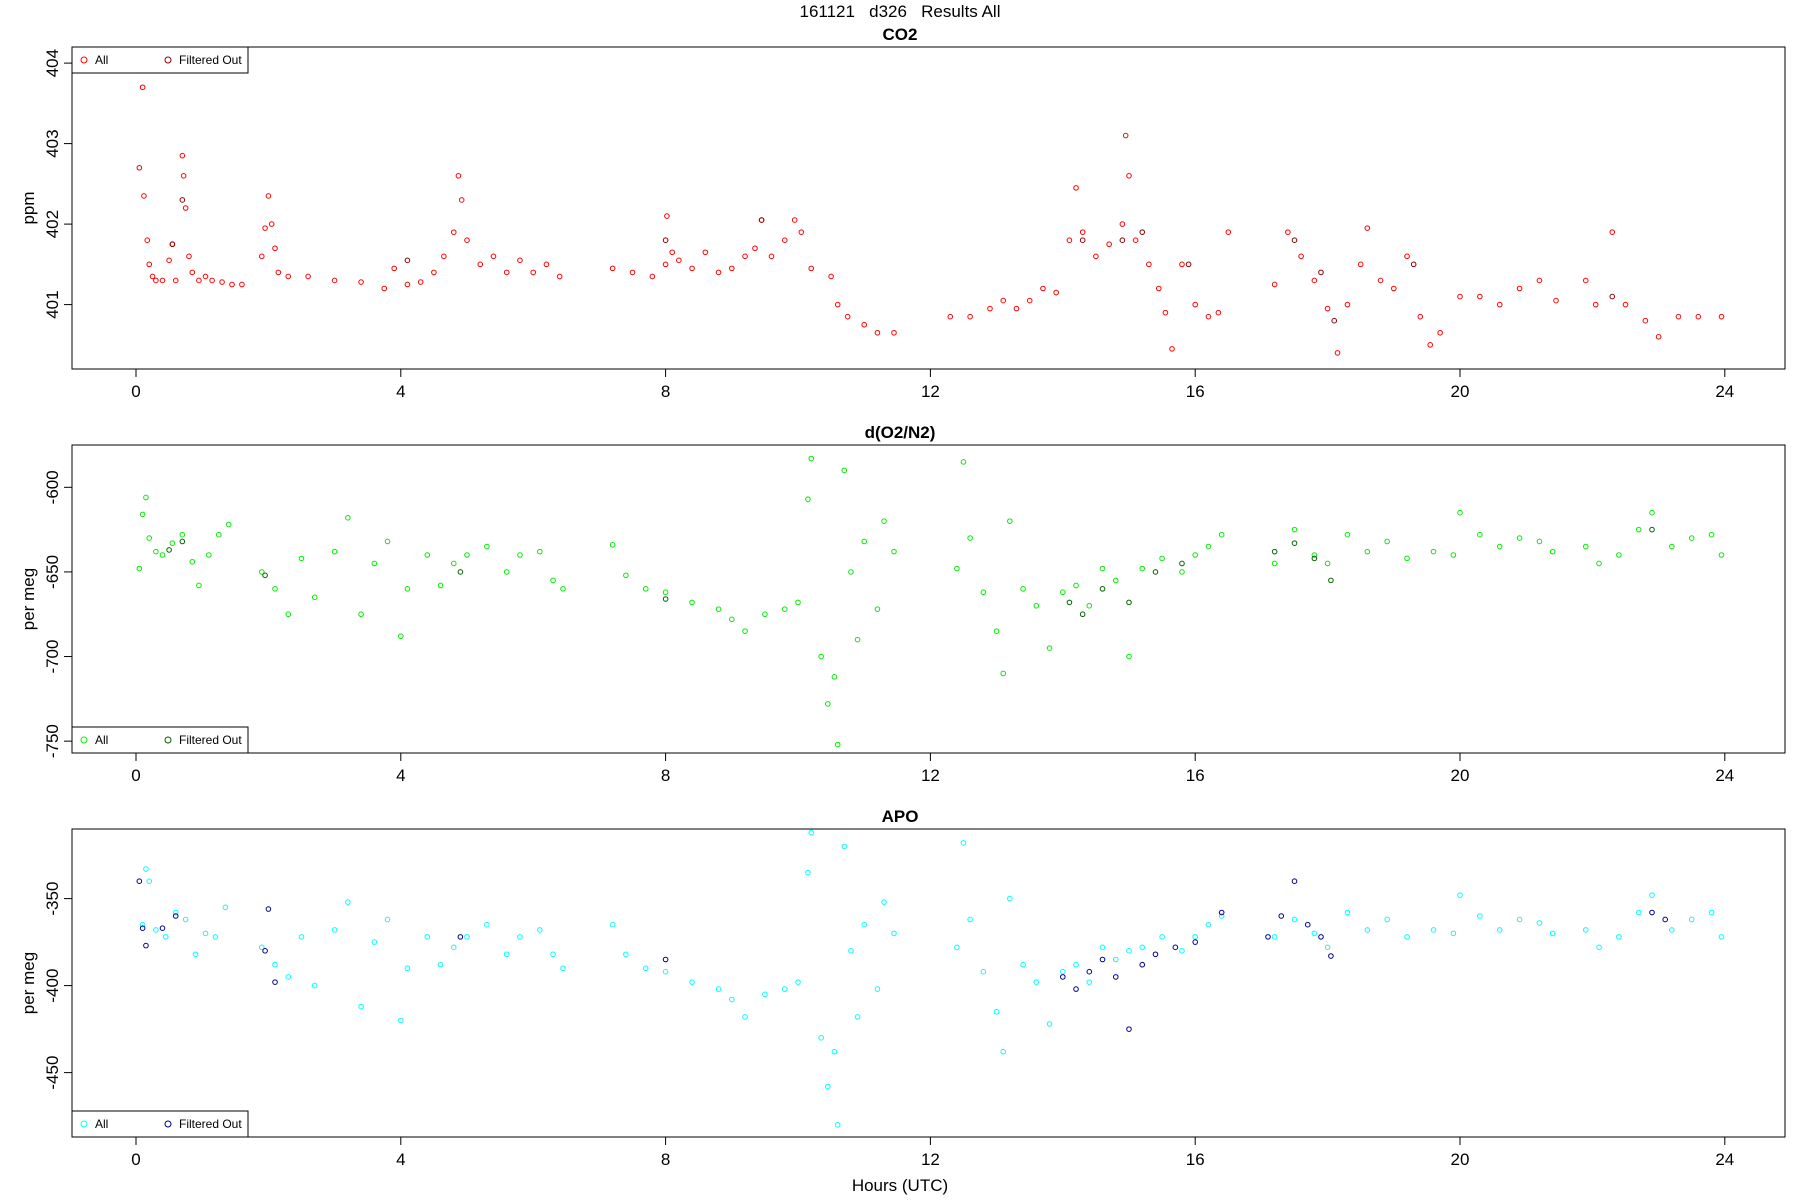  What do you see at coordinates (160, 740) in the screenshot?
I see `legend-box` at bounding box center [160, 740].